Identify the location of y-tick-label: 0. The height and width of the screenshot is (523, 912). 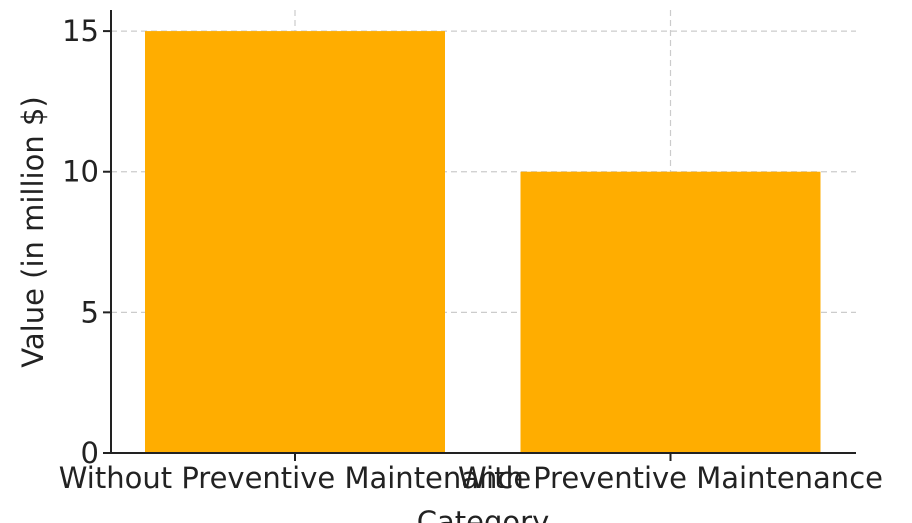
(90, 453).